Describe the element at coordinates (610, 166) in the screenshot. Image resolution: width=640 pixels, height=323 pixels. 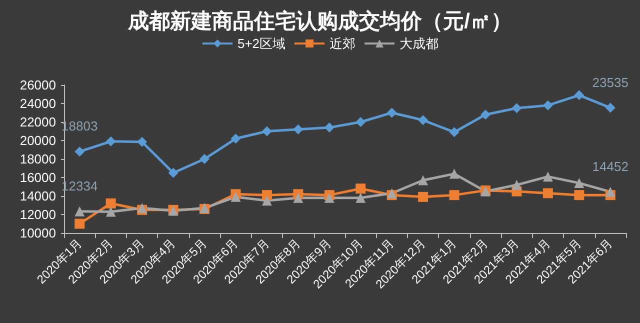
I see `data-label: 14452` at that location.